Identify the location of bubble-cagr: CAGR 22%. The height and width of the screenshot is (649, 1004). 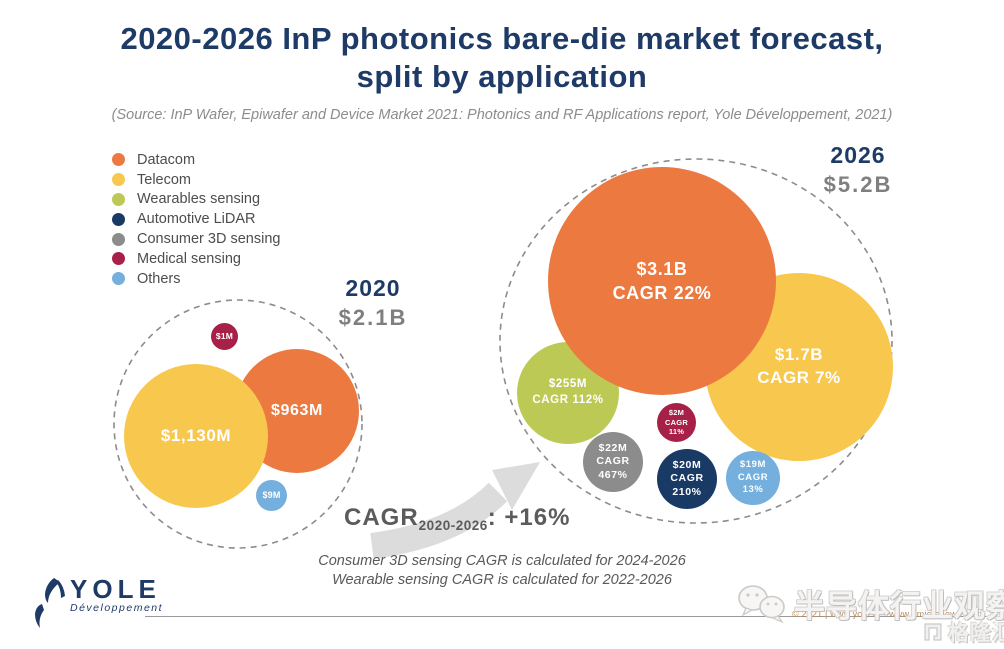
(662, 293).